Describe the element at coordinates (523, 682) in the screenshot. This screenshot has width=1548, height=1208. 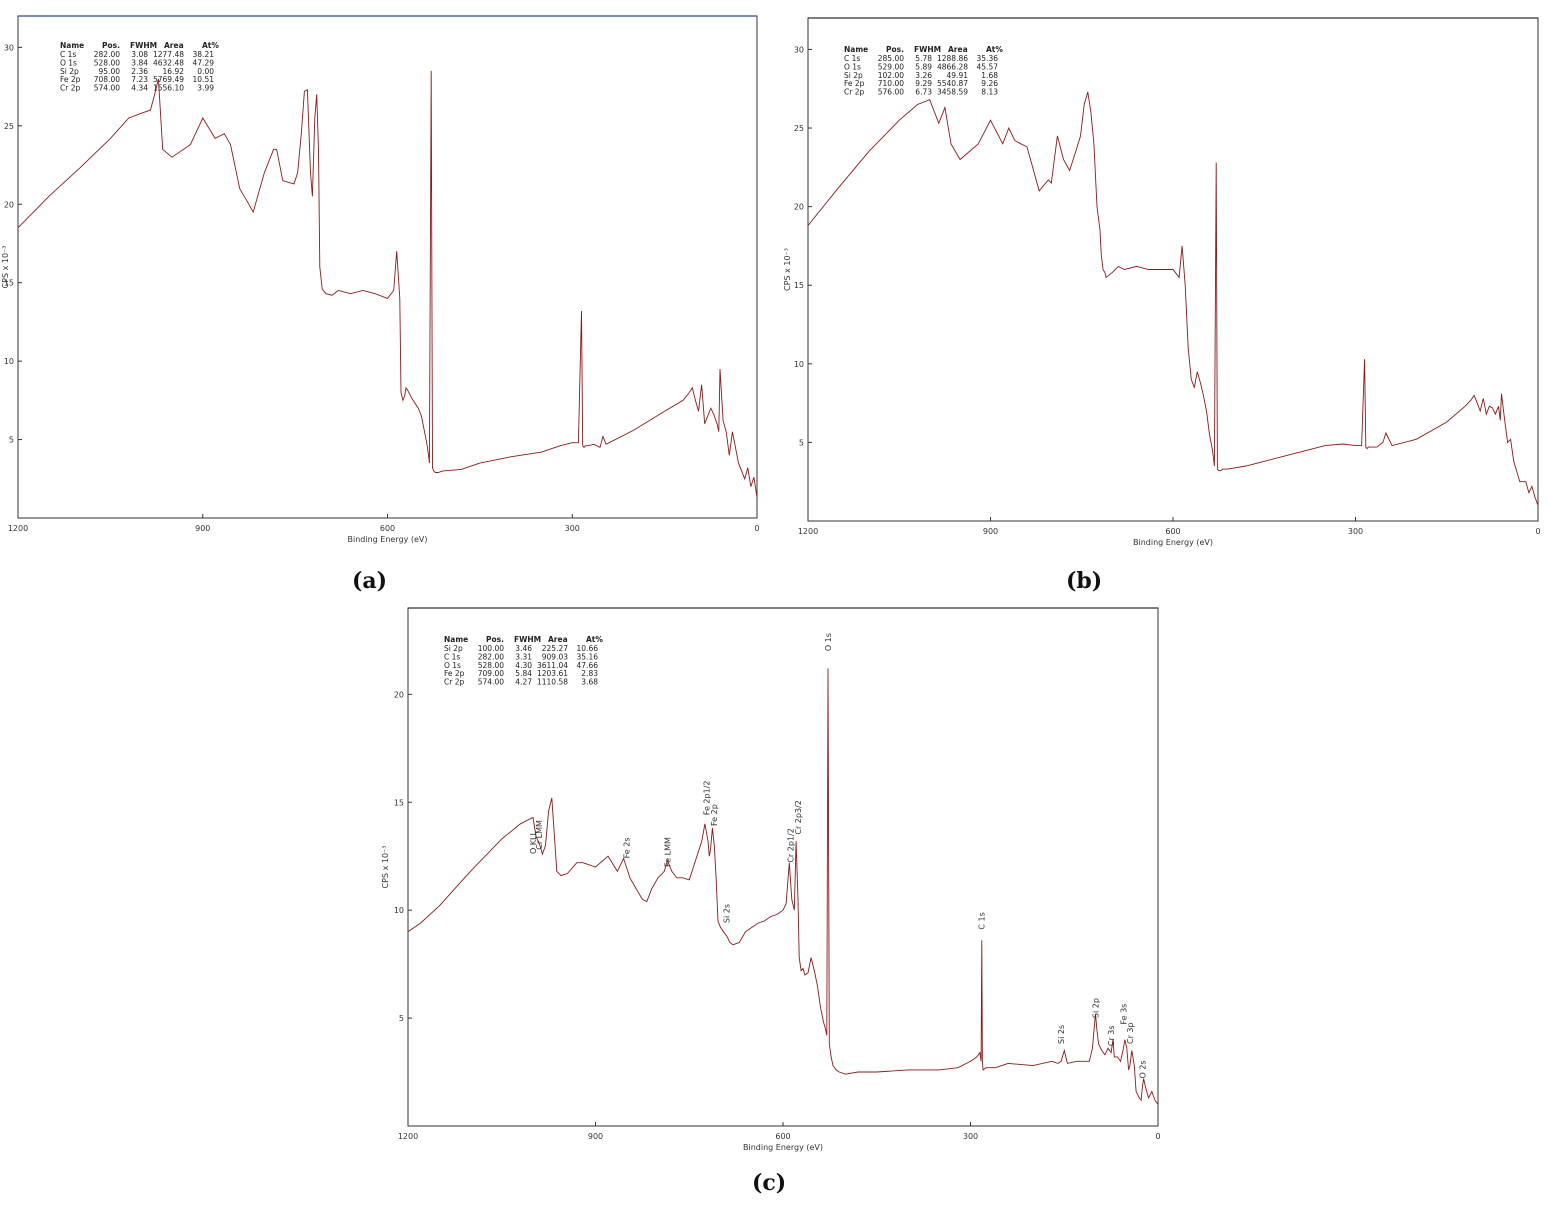
I see `table-cell: 4.27` at that location.